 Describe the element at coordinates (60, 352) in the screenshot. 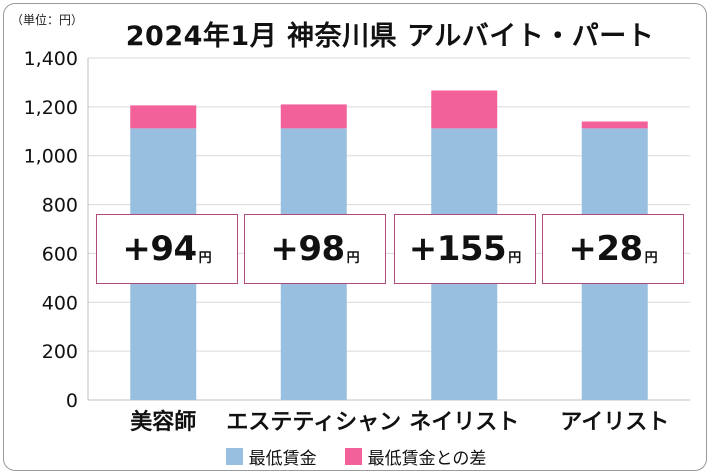

I see `y-tick-label: 200` at that location.